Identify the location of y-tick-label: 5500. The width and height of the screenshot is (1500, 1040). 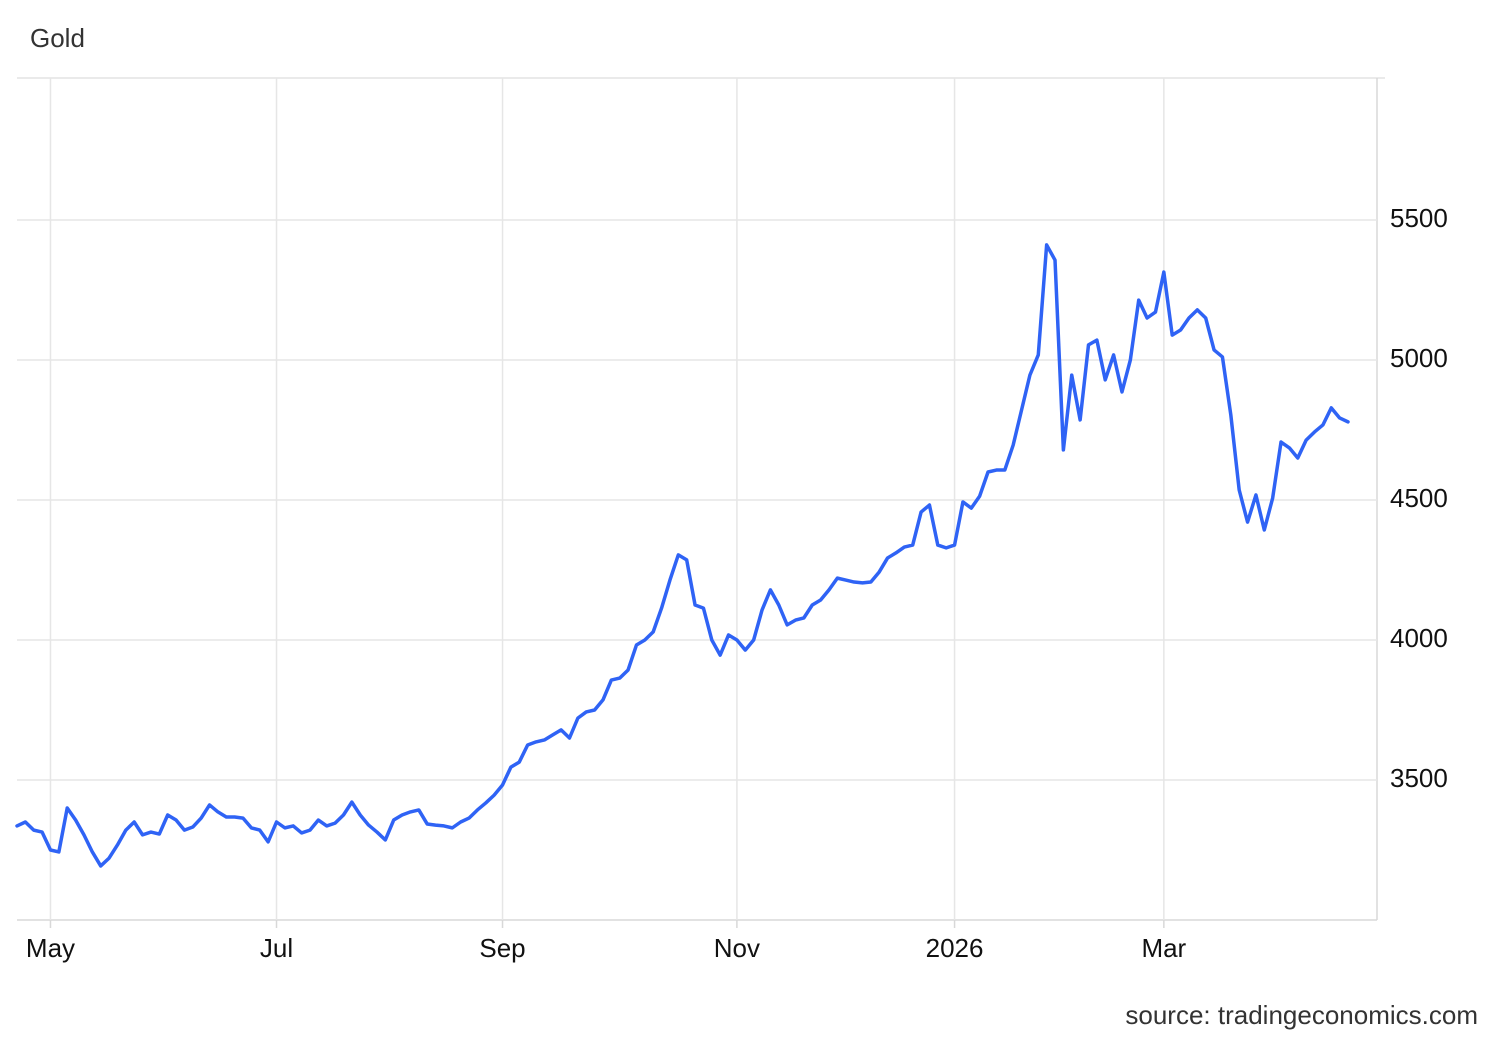
(1419, 218).